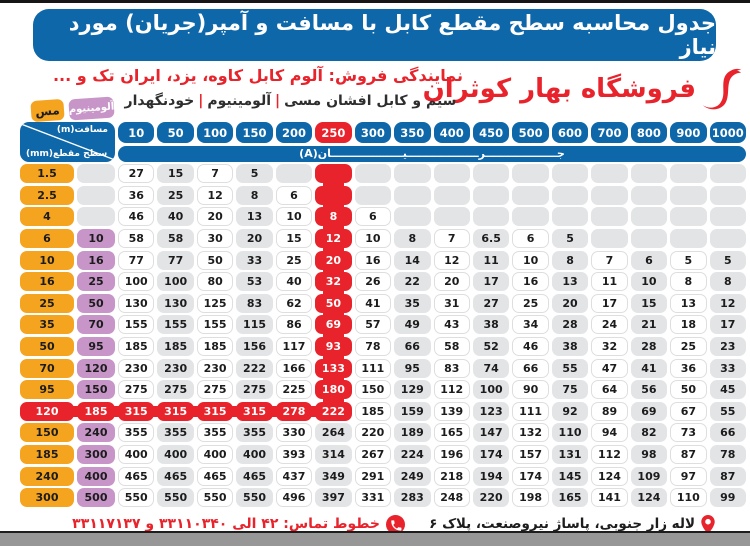 Image resolution: width=750 pixels, height=546 pixels. I want to click on distance-header: 900, so click(688, 132).